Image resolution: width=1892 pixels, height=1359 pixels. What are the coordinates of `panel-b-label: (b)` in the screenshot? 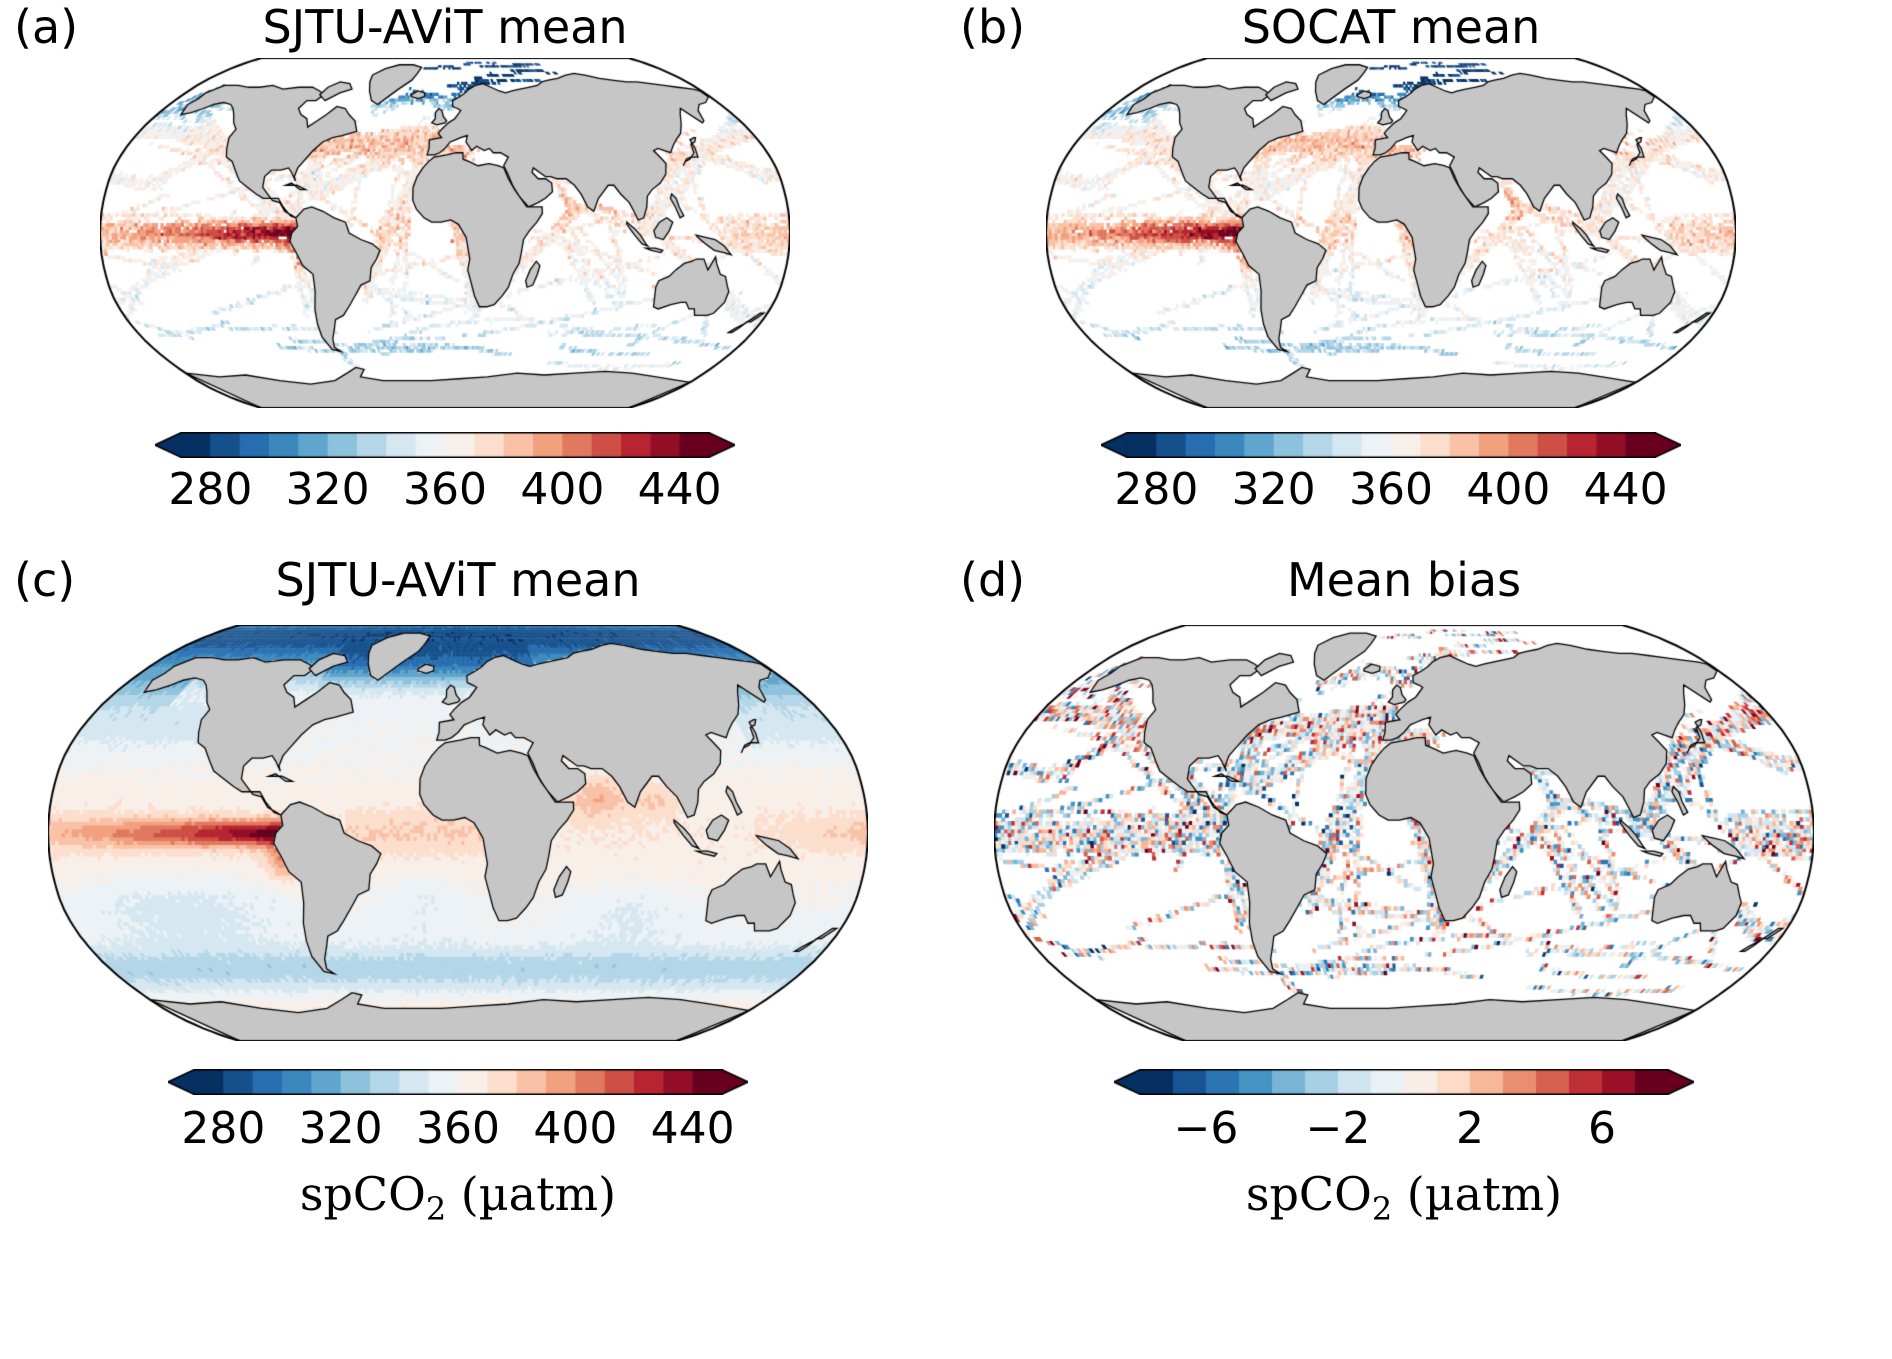 It's located at (993, 27).